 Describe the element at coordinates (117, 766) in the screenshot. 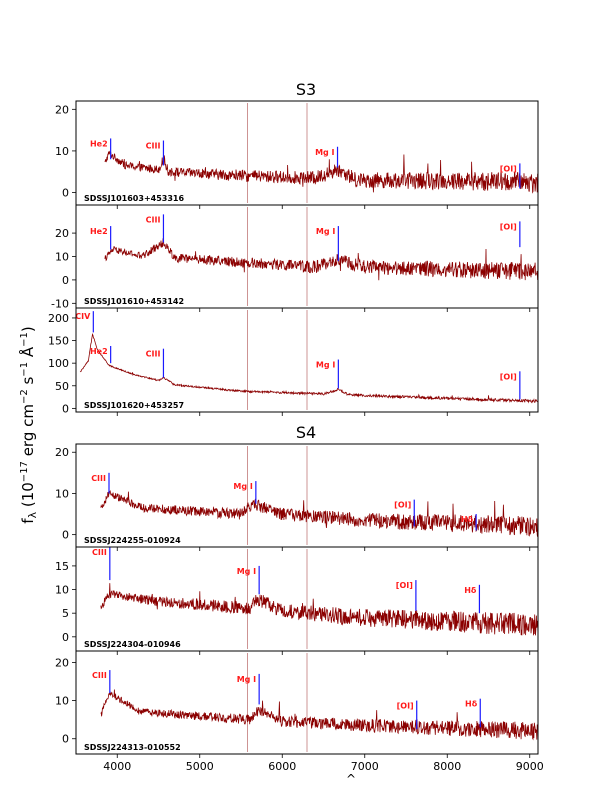

I see `x-tick-label: 4000` at that location.